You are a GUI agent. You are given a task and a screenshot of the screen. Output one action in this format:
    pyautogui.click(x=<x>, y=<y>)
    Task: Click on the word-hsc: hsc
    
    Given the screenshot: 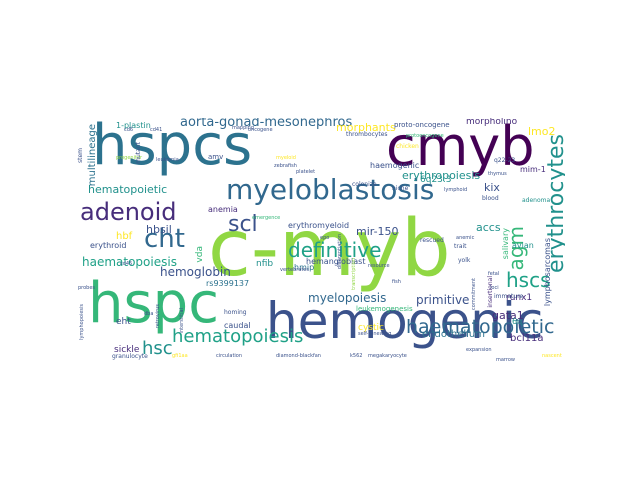 What is the action you would take?
    pyautogui.click(x=157, y=348)
    